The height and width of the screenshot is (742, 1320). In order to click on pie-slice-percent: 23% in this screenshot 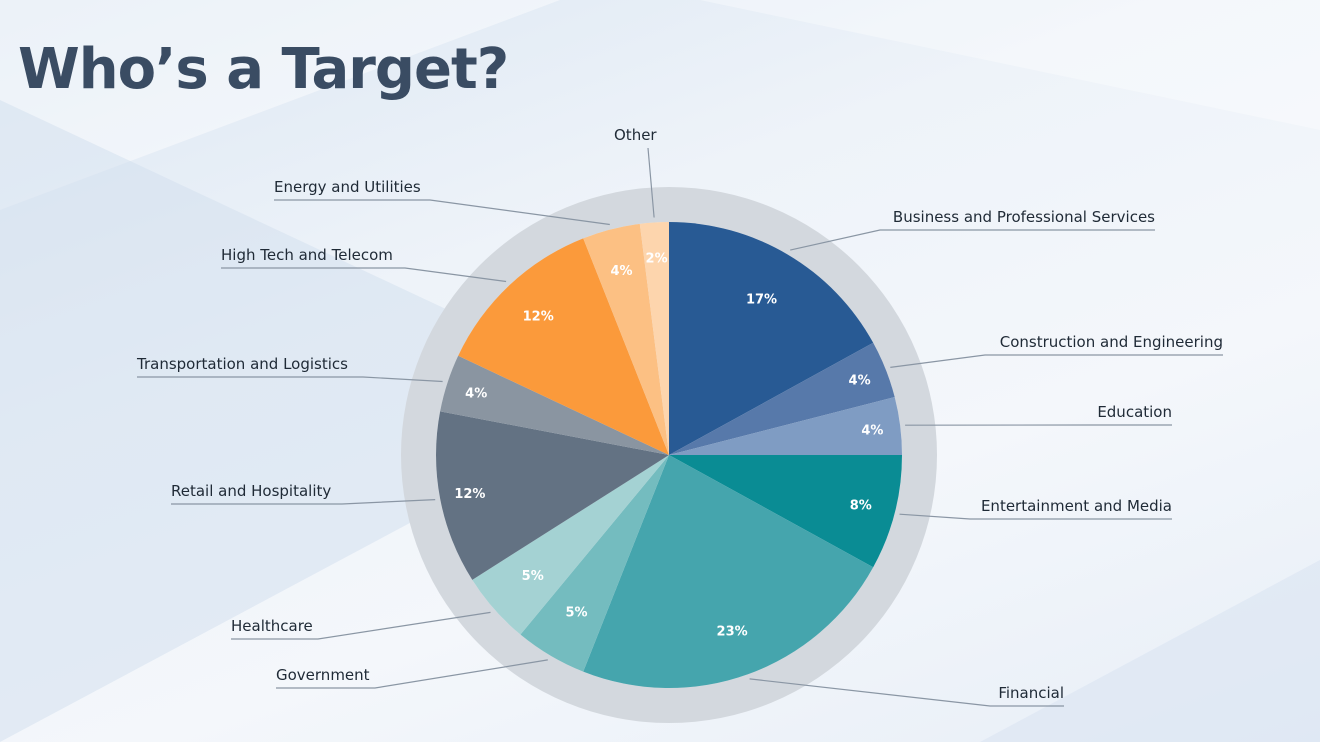, I will do `click(732, 631)`.